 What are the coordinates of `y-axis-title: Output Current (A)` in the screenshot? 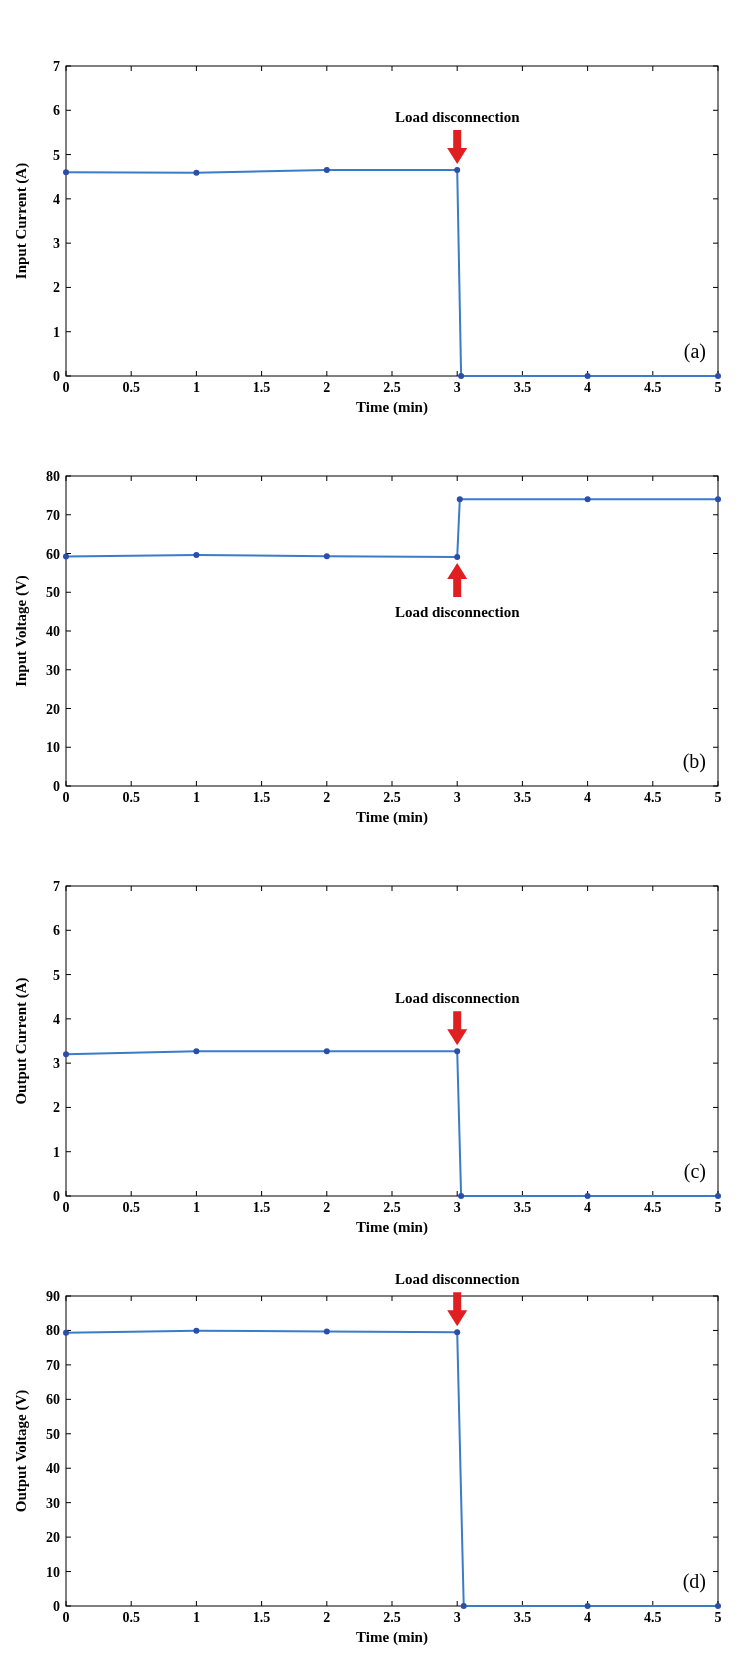 It's located at (21, 1041).